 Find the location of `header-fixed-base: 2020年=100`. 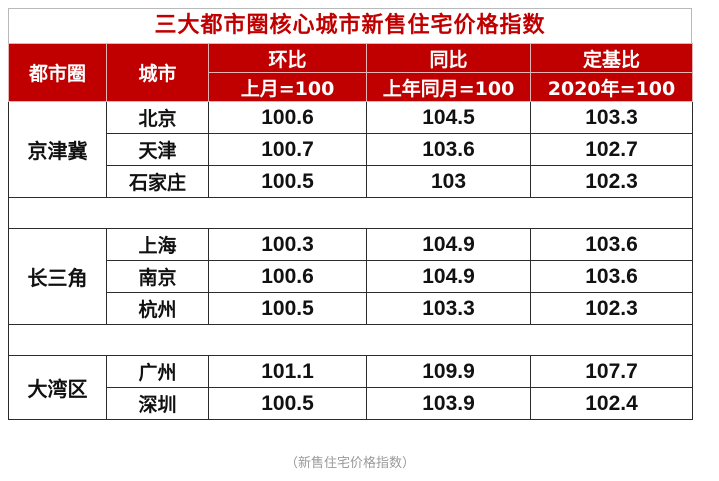

header-fixed-base: 2020年=100 is located at coordinates (611, 87).